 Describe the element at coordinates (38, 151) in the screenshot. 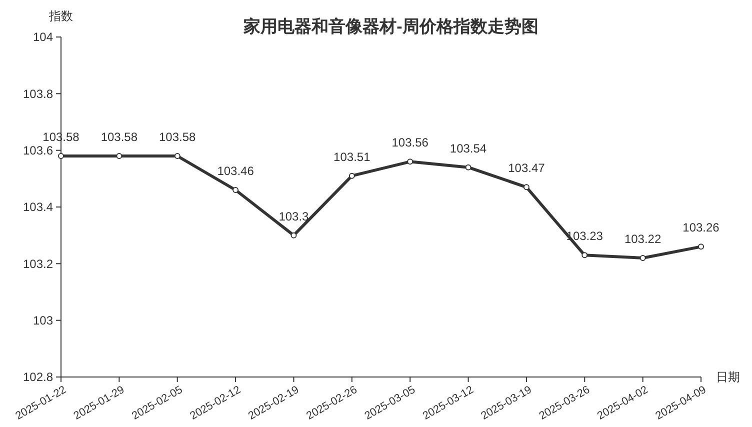

I see `y-tick-label: 103.6` at that location.